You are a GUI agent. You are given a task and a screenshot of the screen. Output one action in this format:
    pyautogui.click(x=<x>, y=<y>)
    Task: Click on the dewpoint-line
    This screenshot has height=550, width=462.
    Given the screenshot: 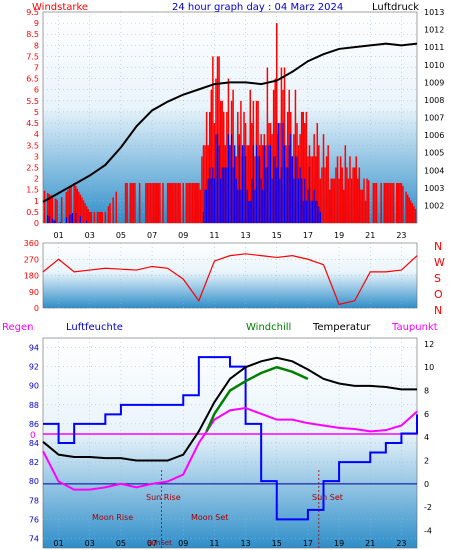 What is the action you would take?
    pyautogui.click(x=230, y=448)
    